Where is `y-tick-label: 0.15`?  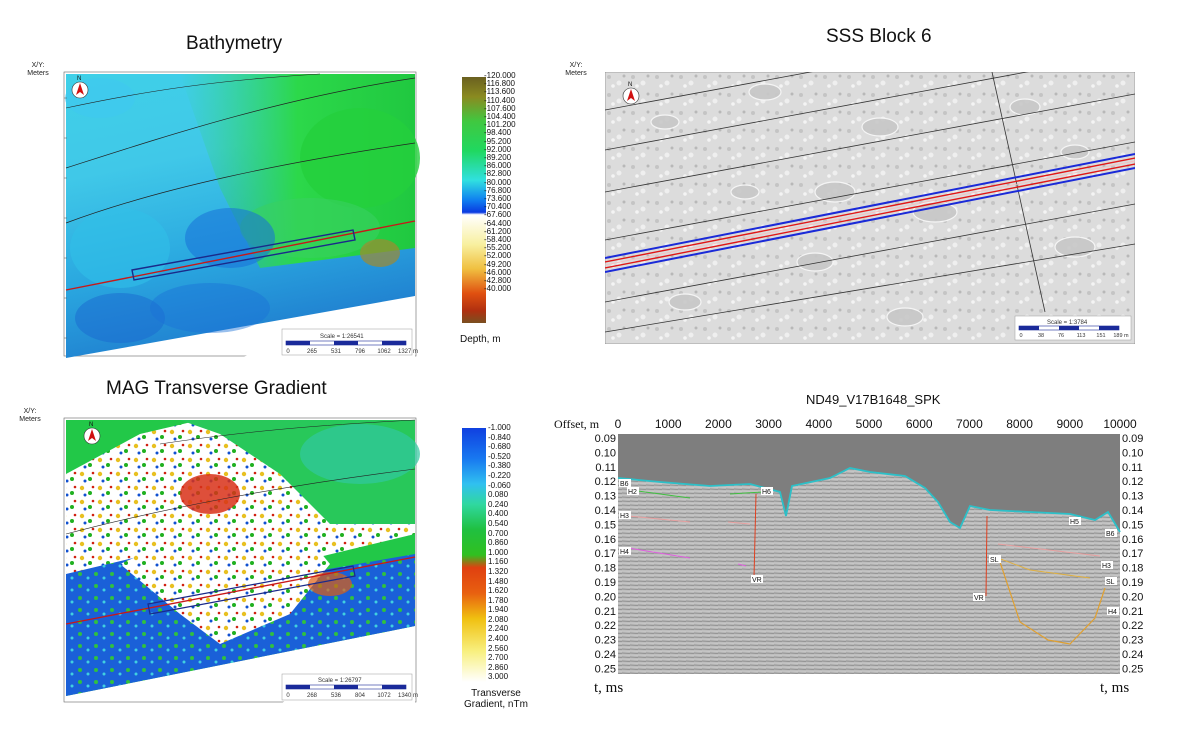
y-tick-label: 0.15 is located at coordinates (1132, 525).